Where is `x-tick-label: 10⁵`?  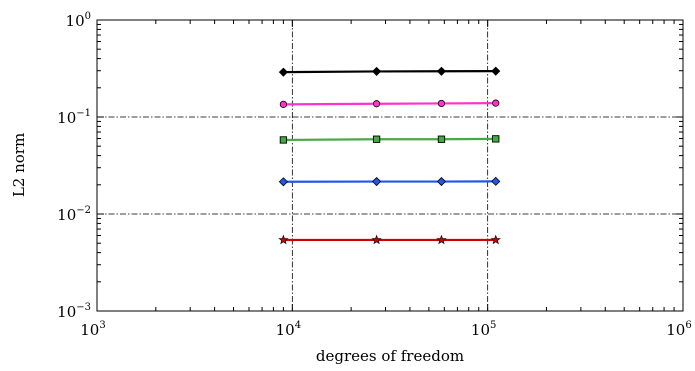 x-tick-label: 10⁵ is located at coordinates (483, 329).